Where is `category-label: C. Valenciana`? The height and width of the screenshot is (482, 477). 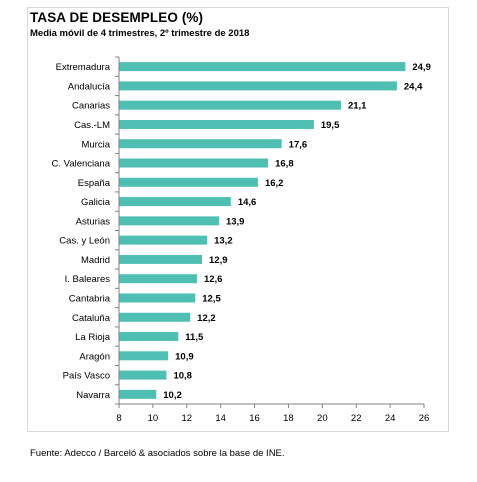
category-label: C. Valenciana is located at coordinates (81, 164).